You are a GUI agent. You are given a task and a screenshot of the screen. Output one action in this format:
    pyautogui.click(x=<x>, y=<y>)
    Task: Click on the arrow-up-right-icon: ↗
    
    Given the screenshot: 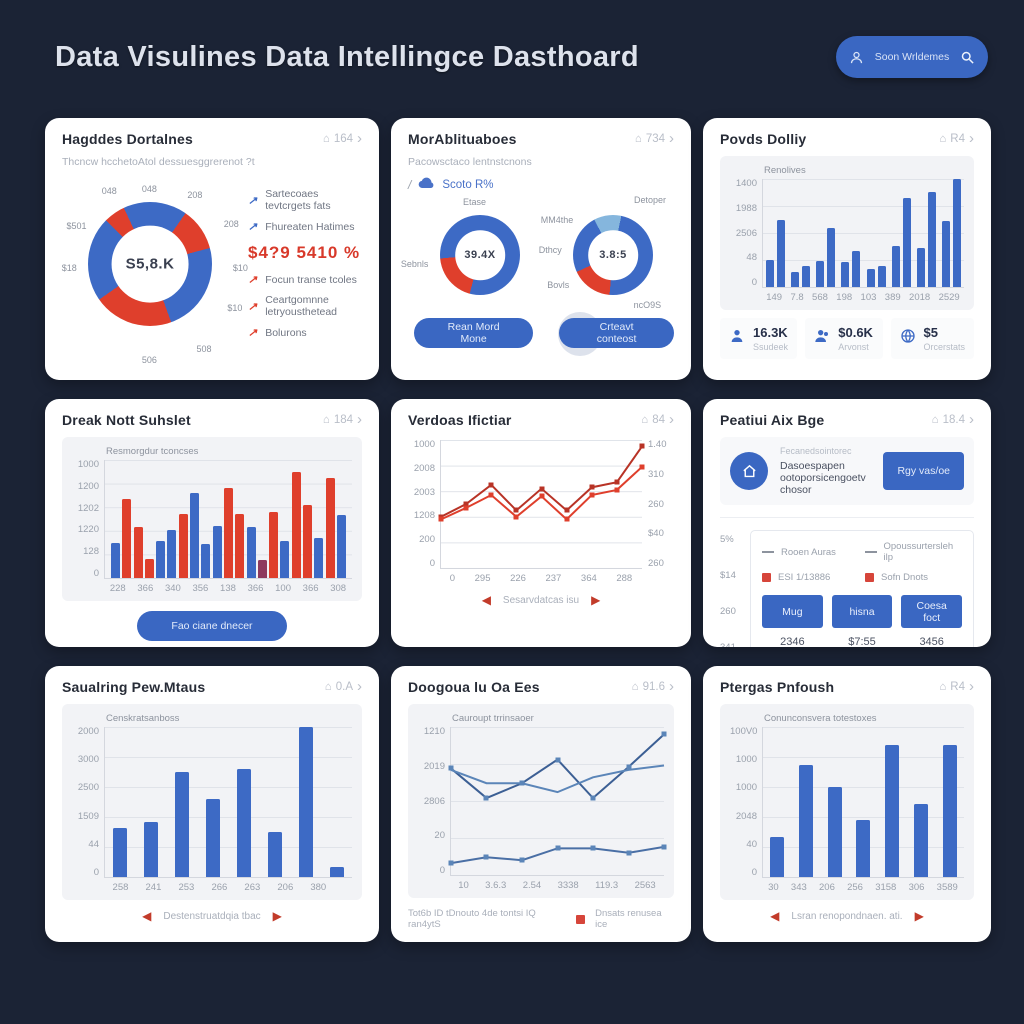 What is the action you would take?
    pyautogui.click(x=253, y=227)
    